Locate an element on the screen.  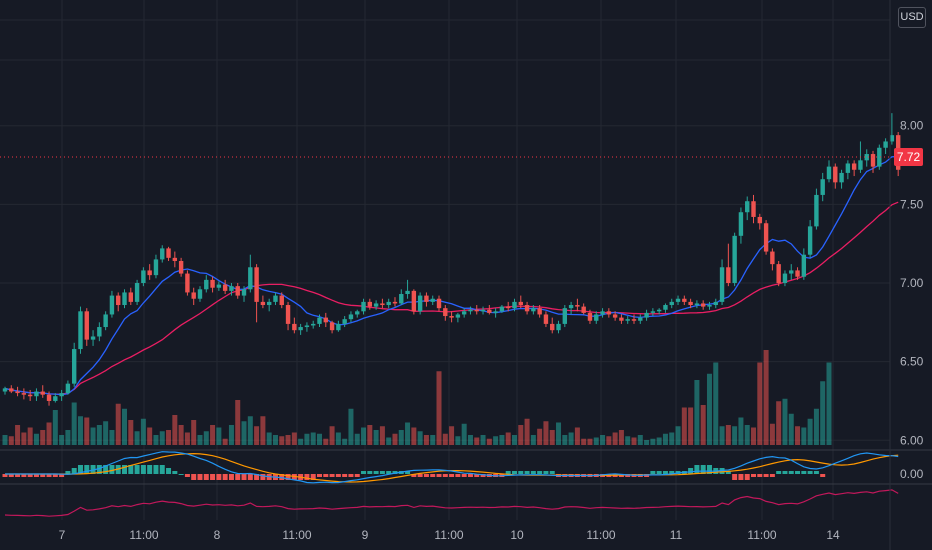
time-axis-tick-label: 11:00 is located at coordinates (761, 535).